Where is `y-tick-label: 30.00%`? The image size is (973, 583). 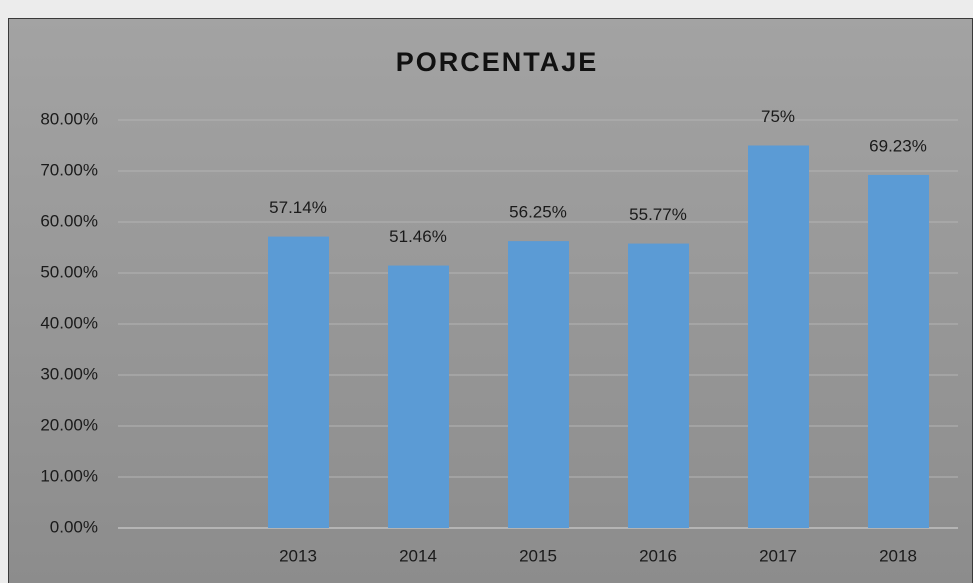
y-tick-label: 30.00% is located at coordinates (69, 373).